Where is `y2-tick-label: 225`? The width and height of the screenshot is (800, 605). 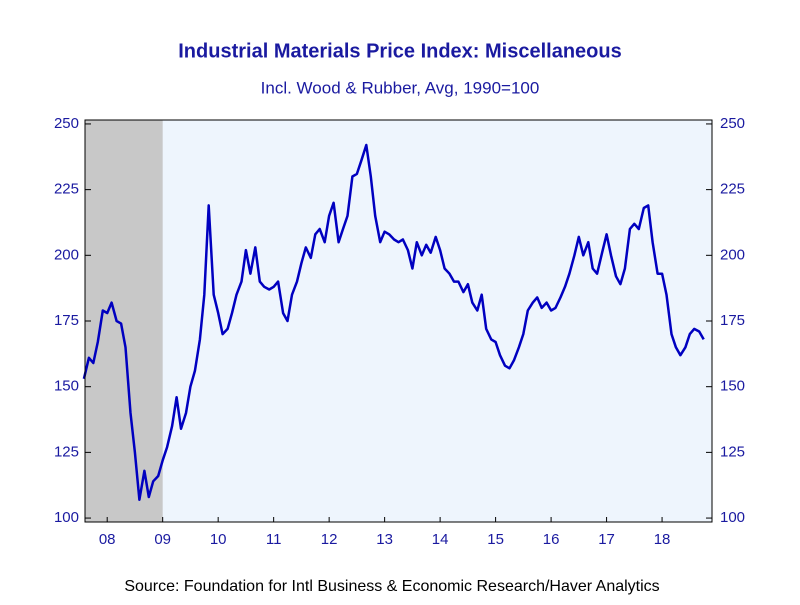
y2-tick-label: 225 is located at coordinates (732, 189).